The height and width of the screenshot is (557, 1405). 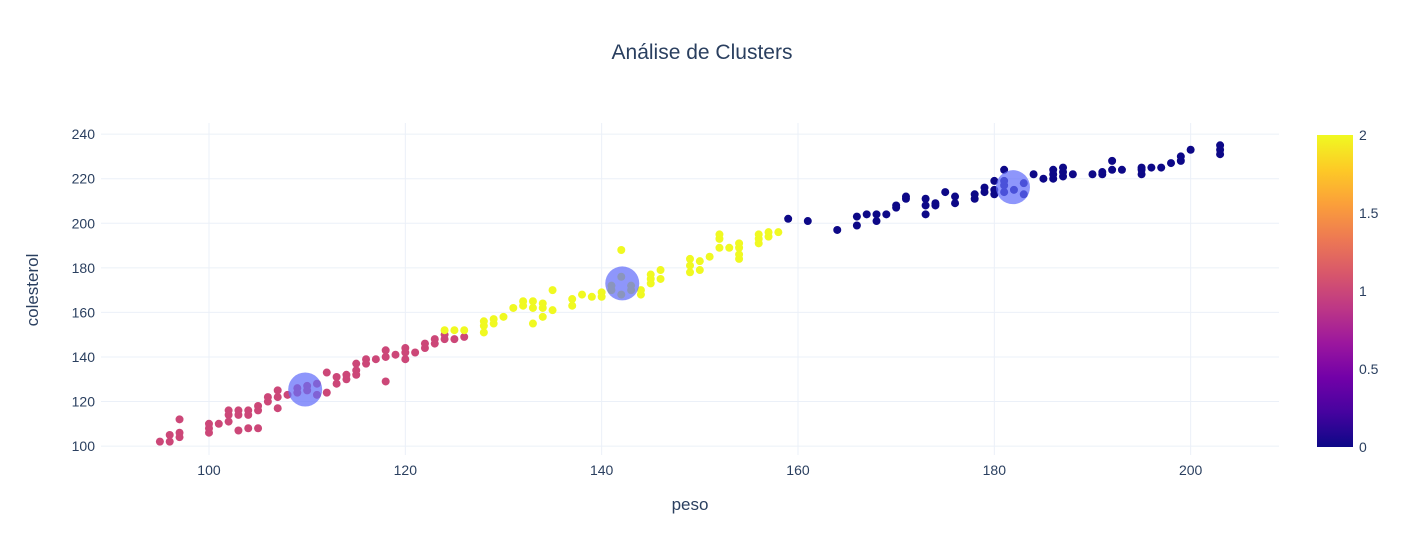 What do you see at coordinates (84, 268) in the screenshot?
I see `y-tick-label: 180` at bounding box center [84, 268].